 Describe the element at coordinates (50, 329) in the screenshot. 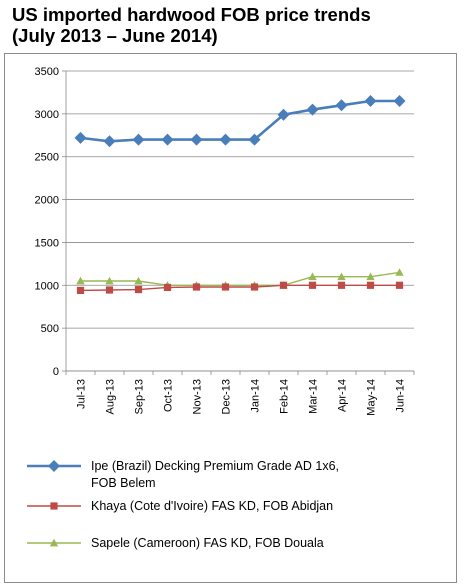

I see `y-tick-label: 500` at that location.